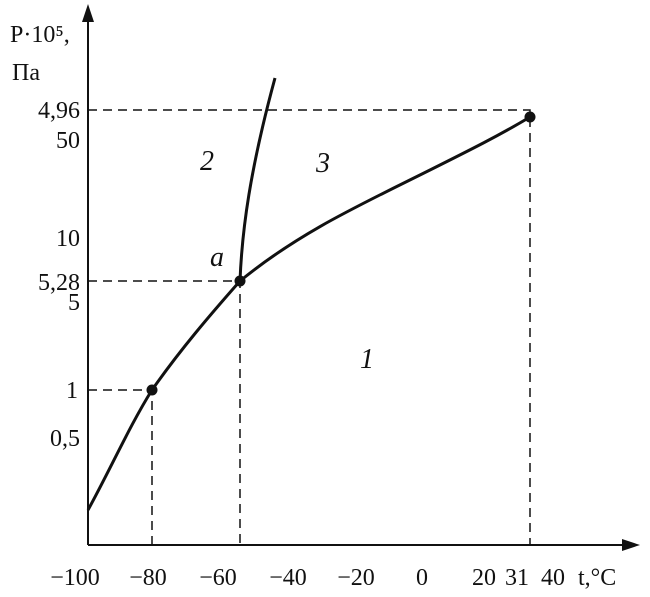 This screenshot has height=597, width=650. I want to click on x-axis-label: t,°C, so click(597, 578).